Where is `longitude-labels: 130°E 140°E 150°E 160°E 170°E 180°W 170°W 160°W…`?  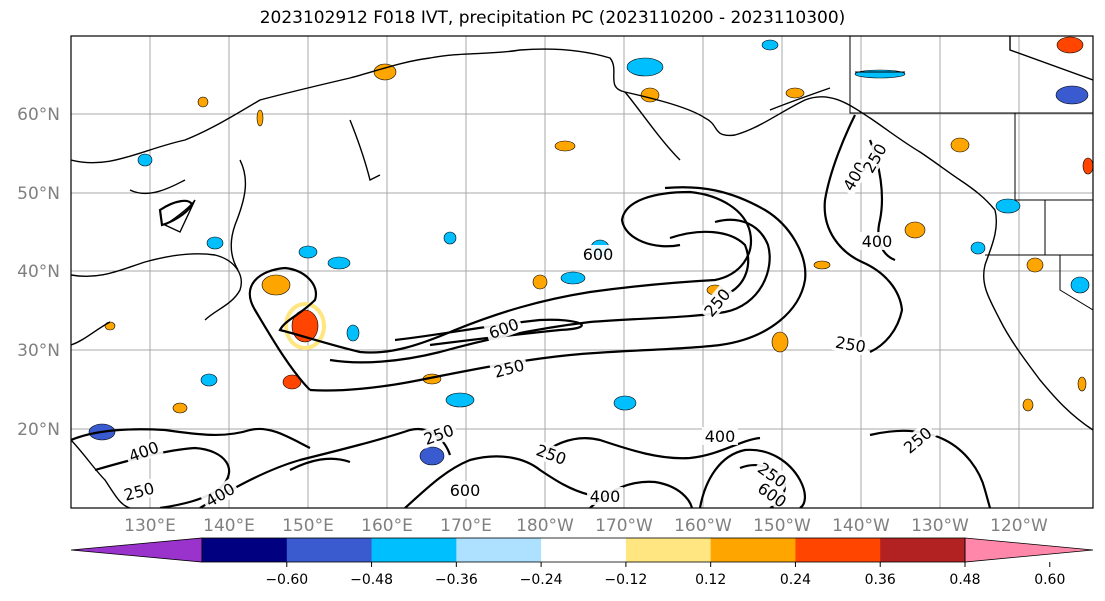
longitude-labels: 130°E 140°E 150°E 160°E 170°E 180°W 170°W 160°W… is located at coordinates (586, 526).